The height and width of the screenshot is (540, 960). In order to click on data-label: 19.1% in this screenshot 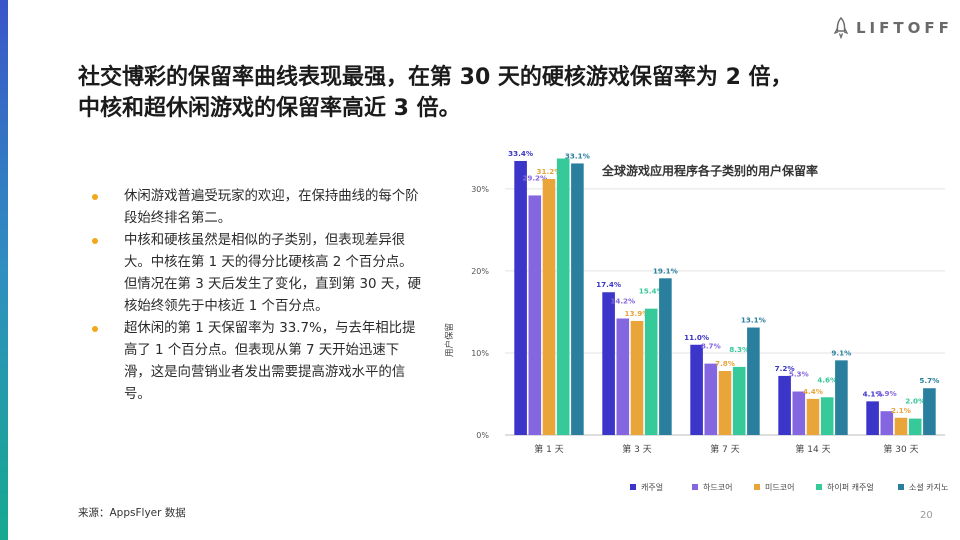, I will do `click(665, 270)`.